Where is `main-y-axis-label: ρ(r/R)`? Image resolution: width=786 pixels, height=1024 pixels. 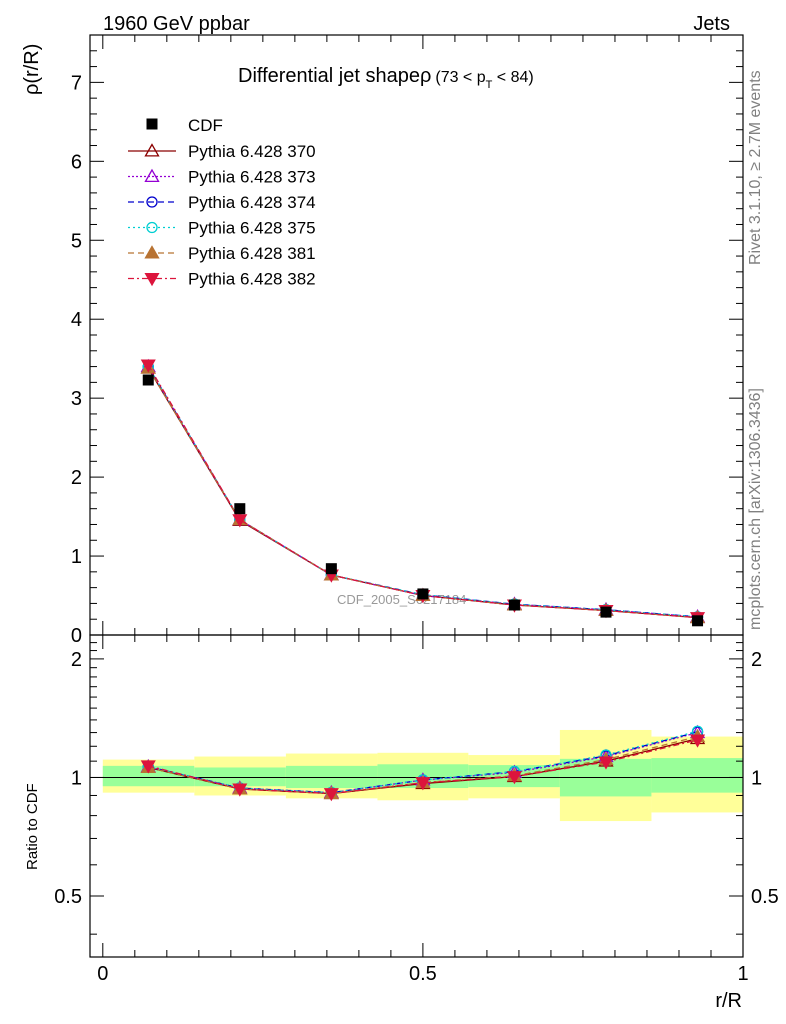
main-y-axis-label: ρ(r/R) is located at coordinates (32, 69).